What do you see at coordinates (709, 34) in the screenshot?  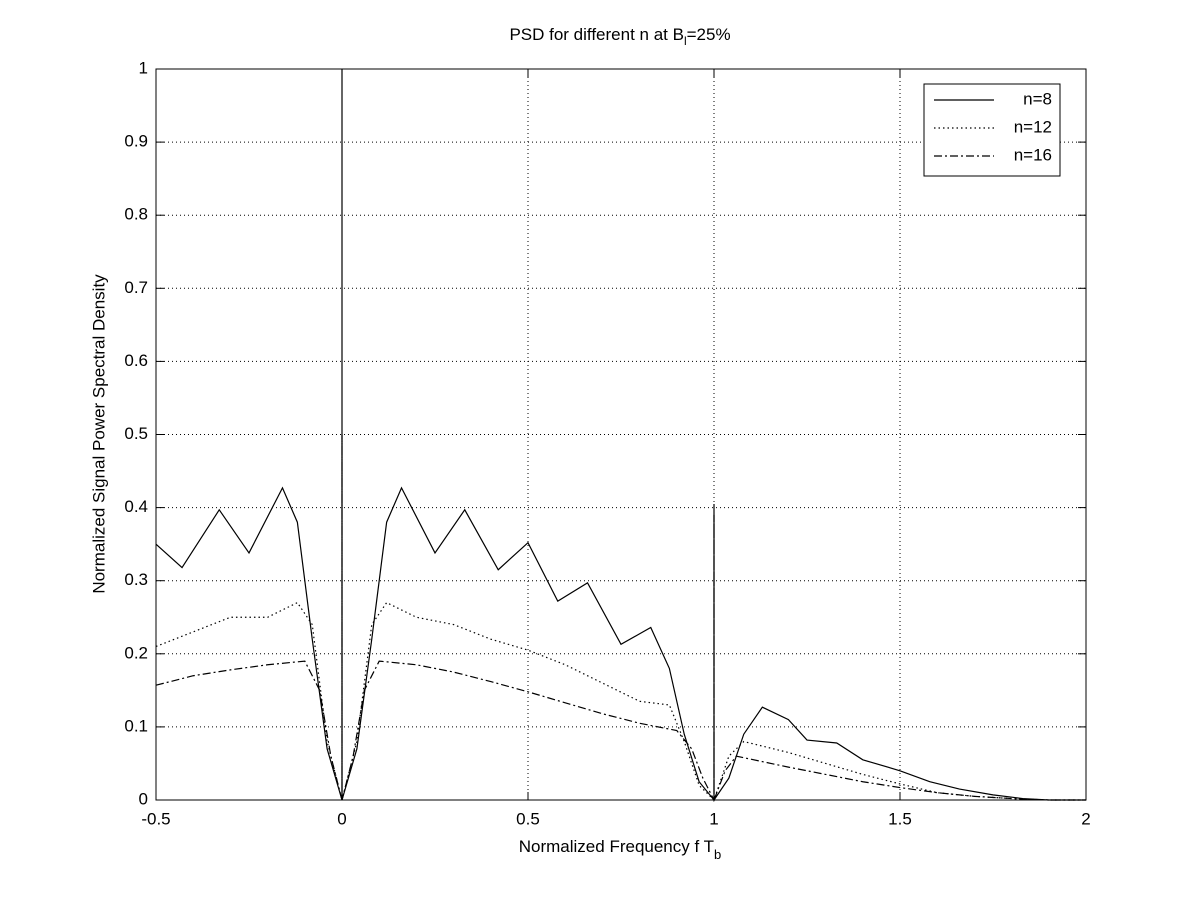 I see `title-suffix: =25%` at bounding box center [709, 34].